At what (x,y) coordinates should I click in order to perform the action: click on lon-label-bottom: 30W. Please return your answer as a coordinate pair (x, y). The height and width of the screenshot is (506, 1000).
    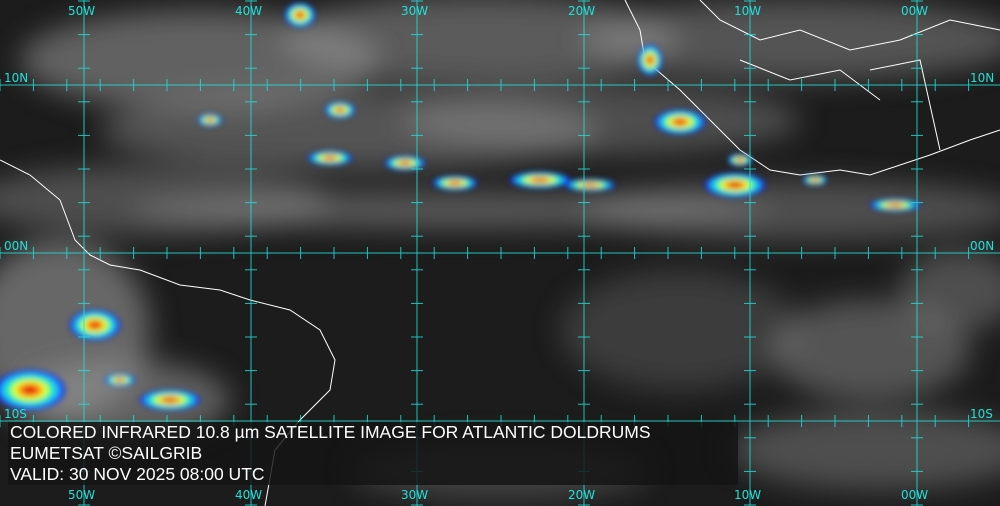
    Looking at the image, I should click on (415, 495).